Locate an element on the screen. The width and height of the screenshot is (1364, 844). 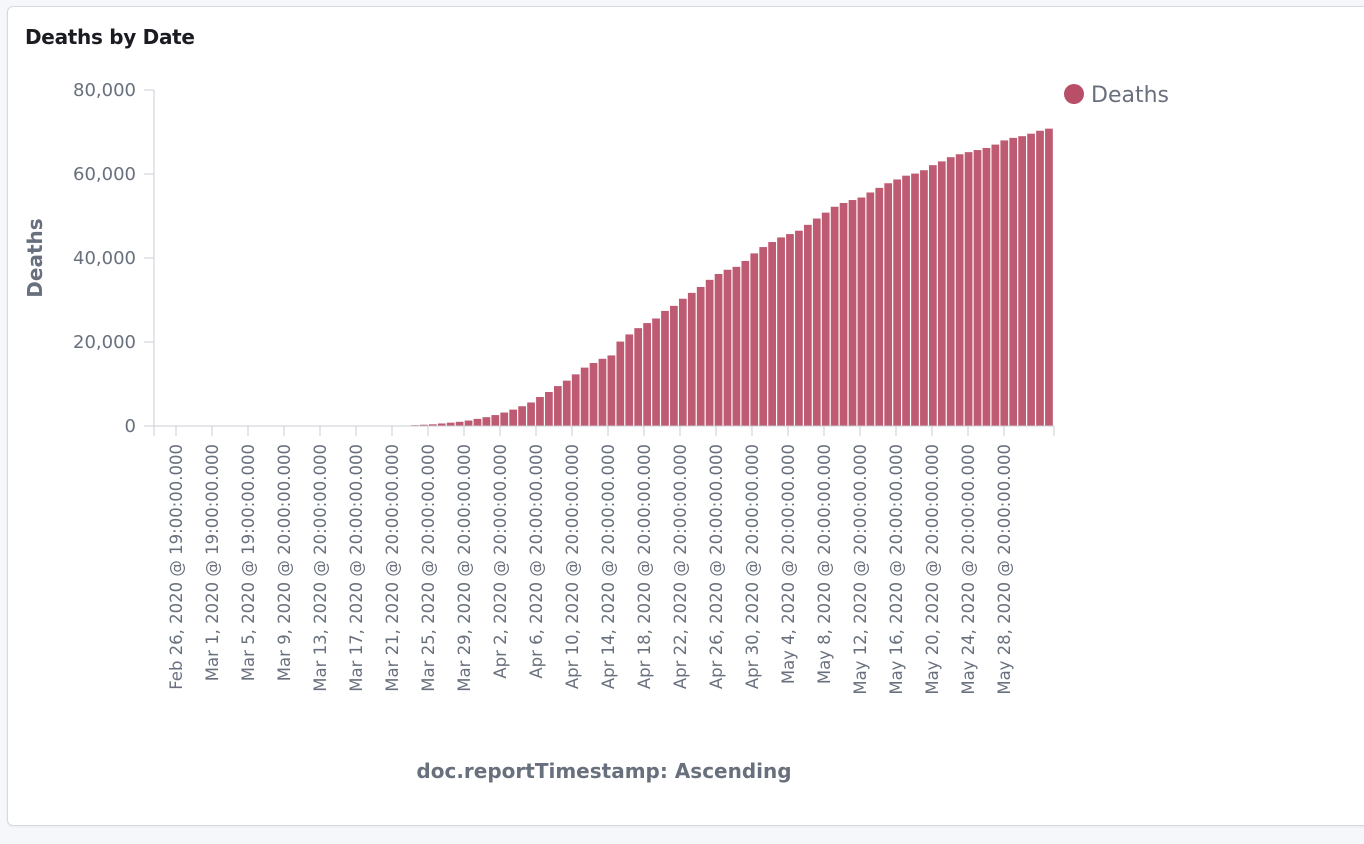
x-tick-label: Apr 30, 2020 @ 20:00:00.000 is located at coordinates (752, 566).